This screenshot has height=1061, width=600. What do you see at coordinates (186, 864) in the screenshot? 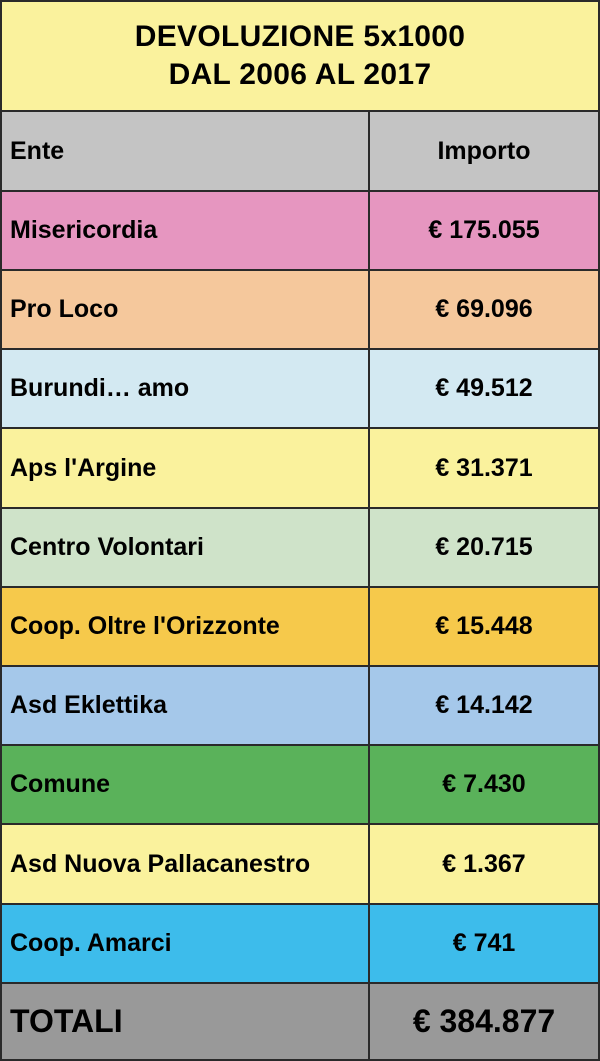
I see `row-ente: Asd Nuova Pallacanestro` at bounding box center [186, 864].